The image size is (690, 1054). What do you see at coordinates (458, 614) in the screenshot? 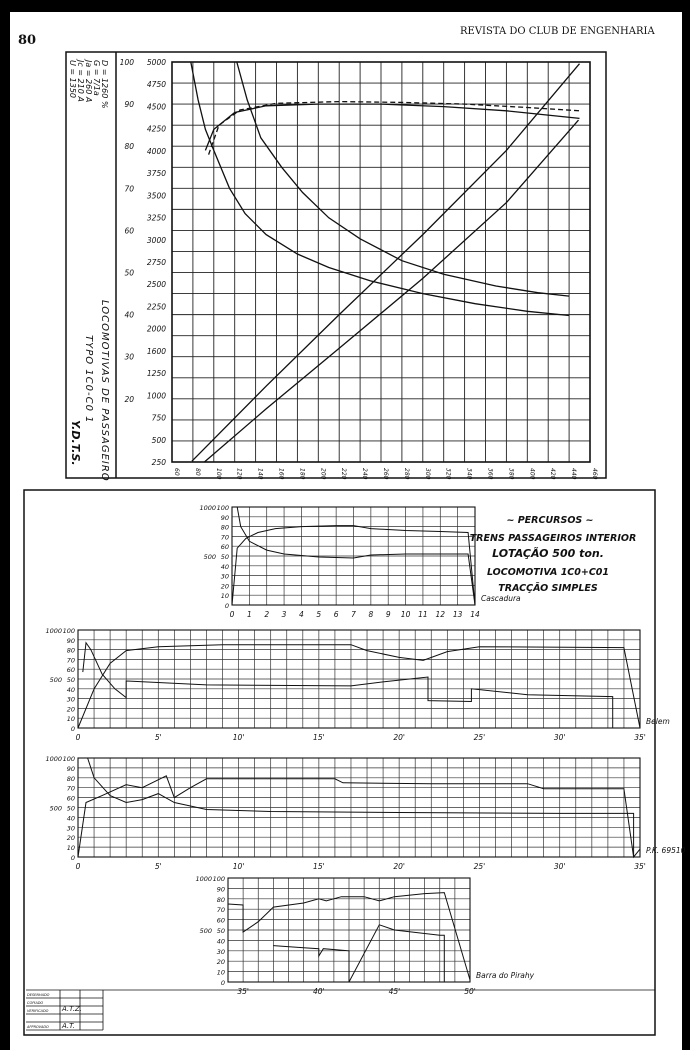
I see `x-tick-label: 13` at bounding box center [458, 614].